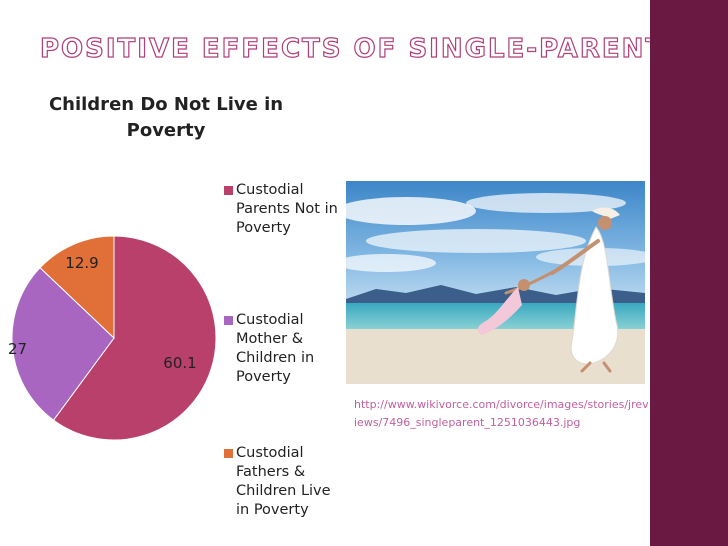  Describe the element at coordinates (287, 209) in the screenshot. I see `legend-label: Custodial Parents Not in Poverty` at that location.